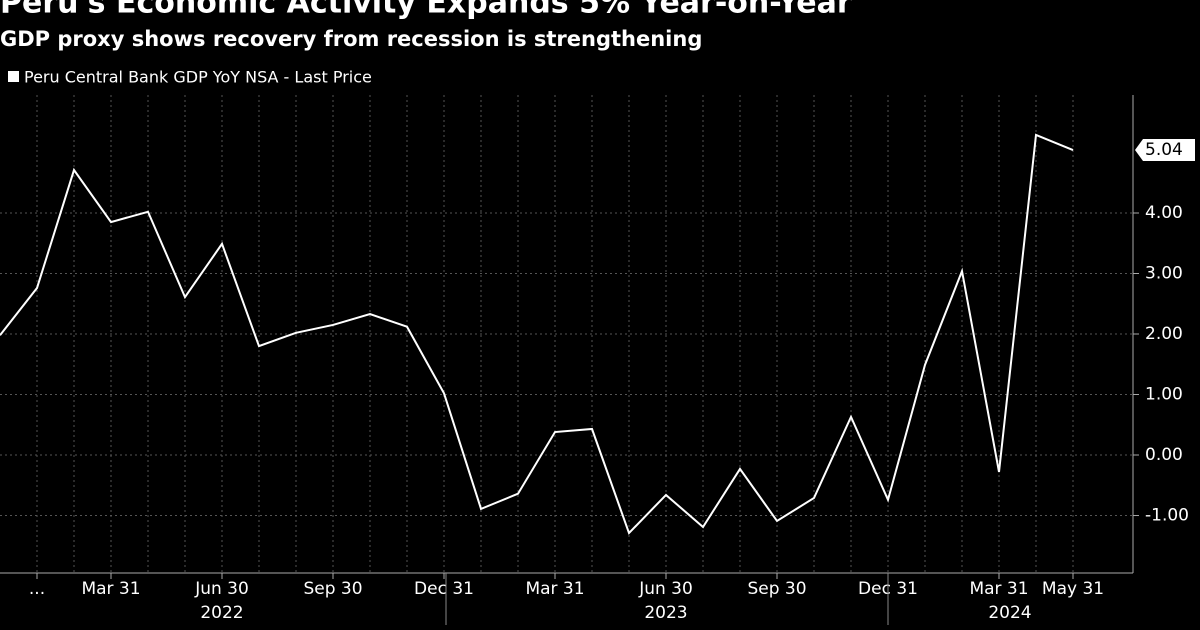 Image resolution: width=1200 pixels, height=630 pixels. What do you see at coordinates (1009, 613) in the screenshot?
I see `year-label: 2024` at bounding box center [1009, 613].